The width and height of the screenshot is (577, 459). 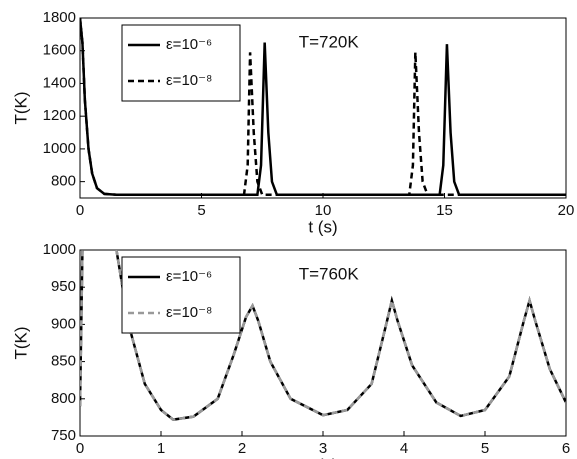 I want to click on x-tick-label: 4, so click(x=404, y=448).